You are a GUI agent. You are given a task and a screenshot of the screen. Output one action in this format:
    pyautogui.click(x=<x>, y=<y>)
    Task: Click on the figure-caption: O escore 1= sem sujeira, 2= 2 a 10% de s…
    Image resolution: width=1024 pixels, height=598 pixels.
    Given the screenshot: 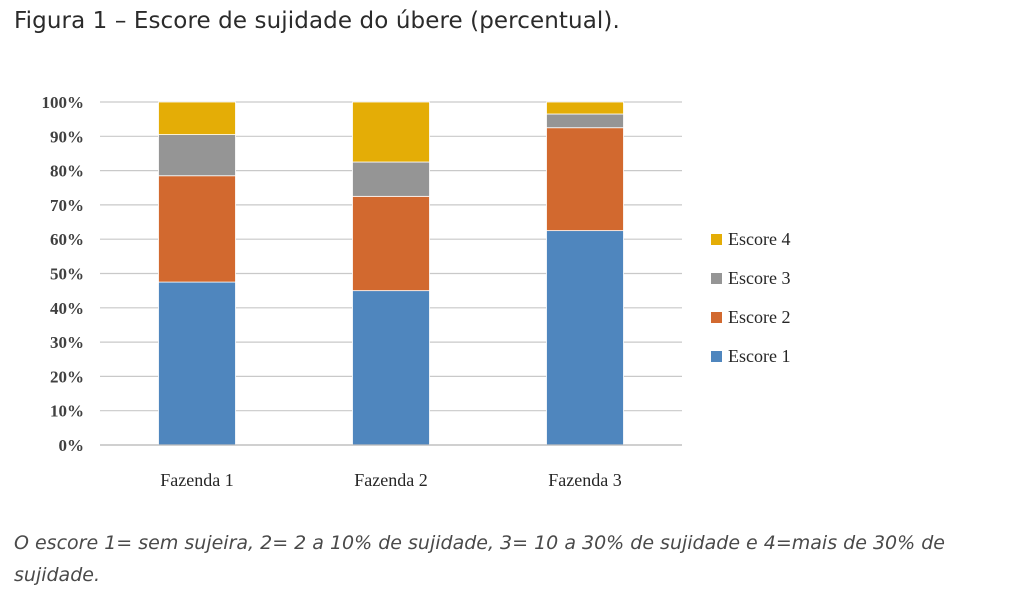 What is the action you would take?
    pyautogui.click(x=479, y=559)
    